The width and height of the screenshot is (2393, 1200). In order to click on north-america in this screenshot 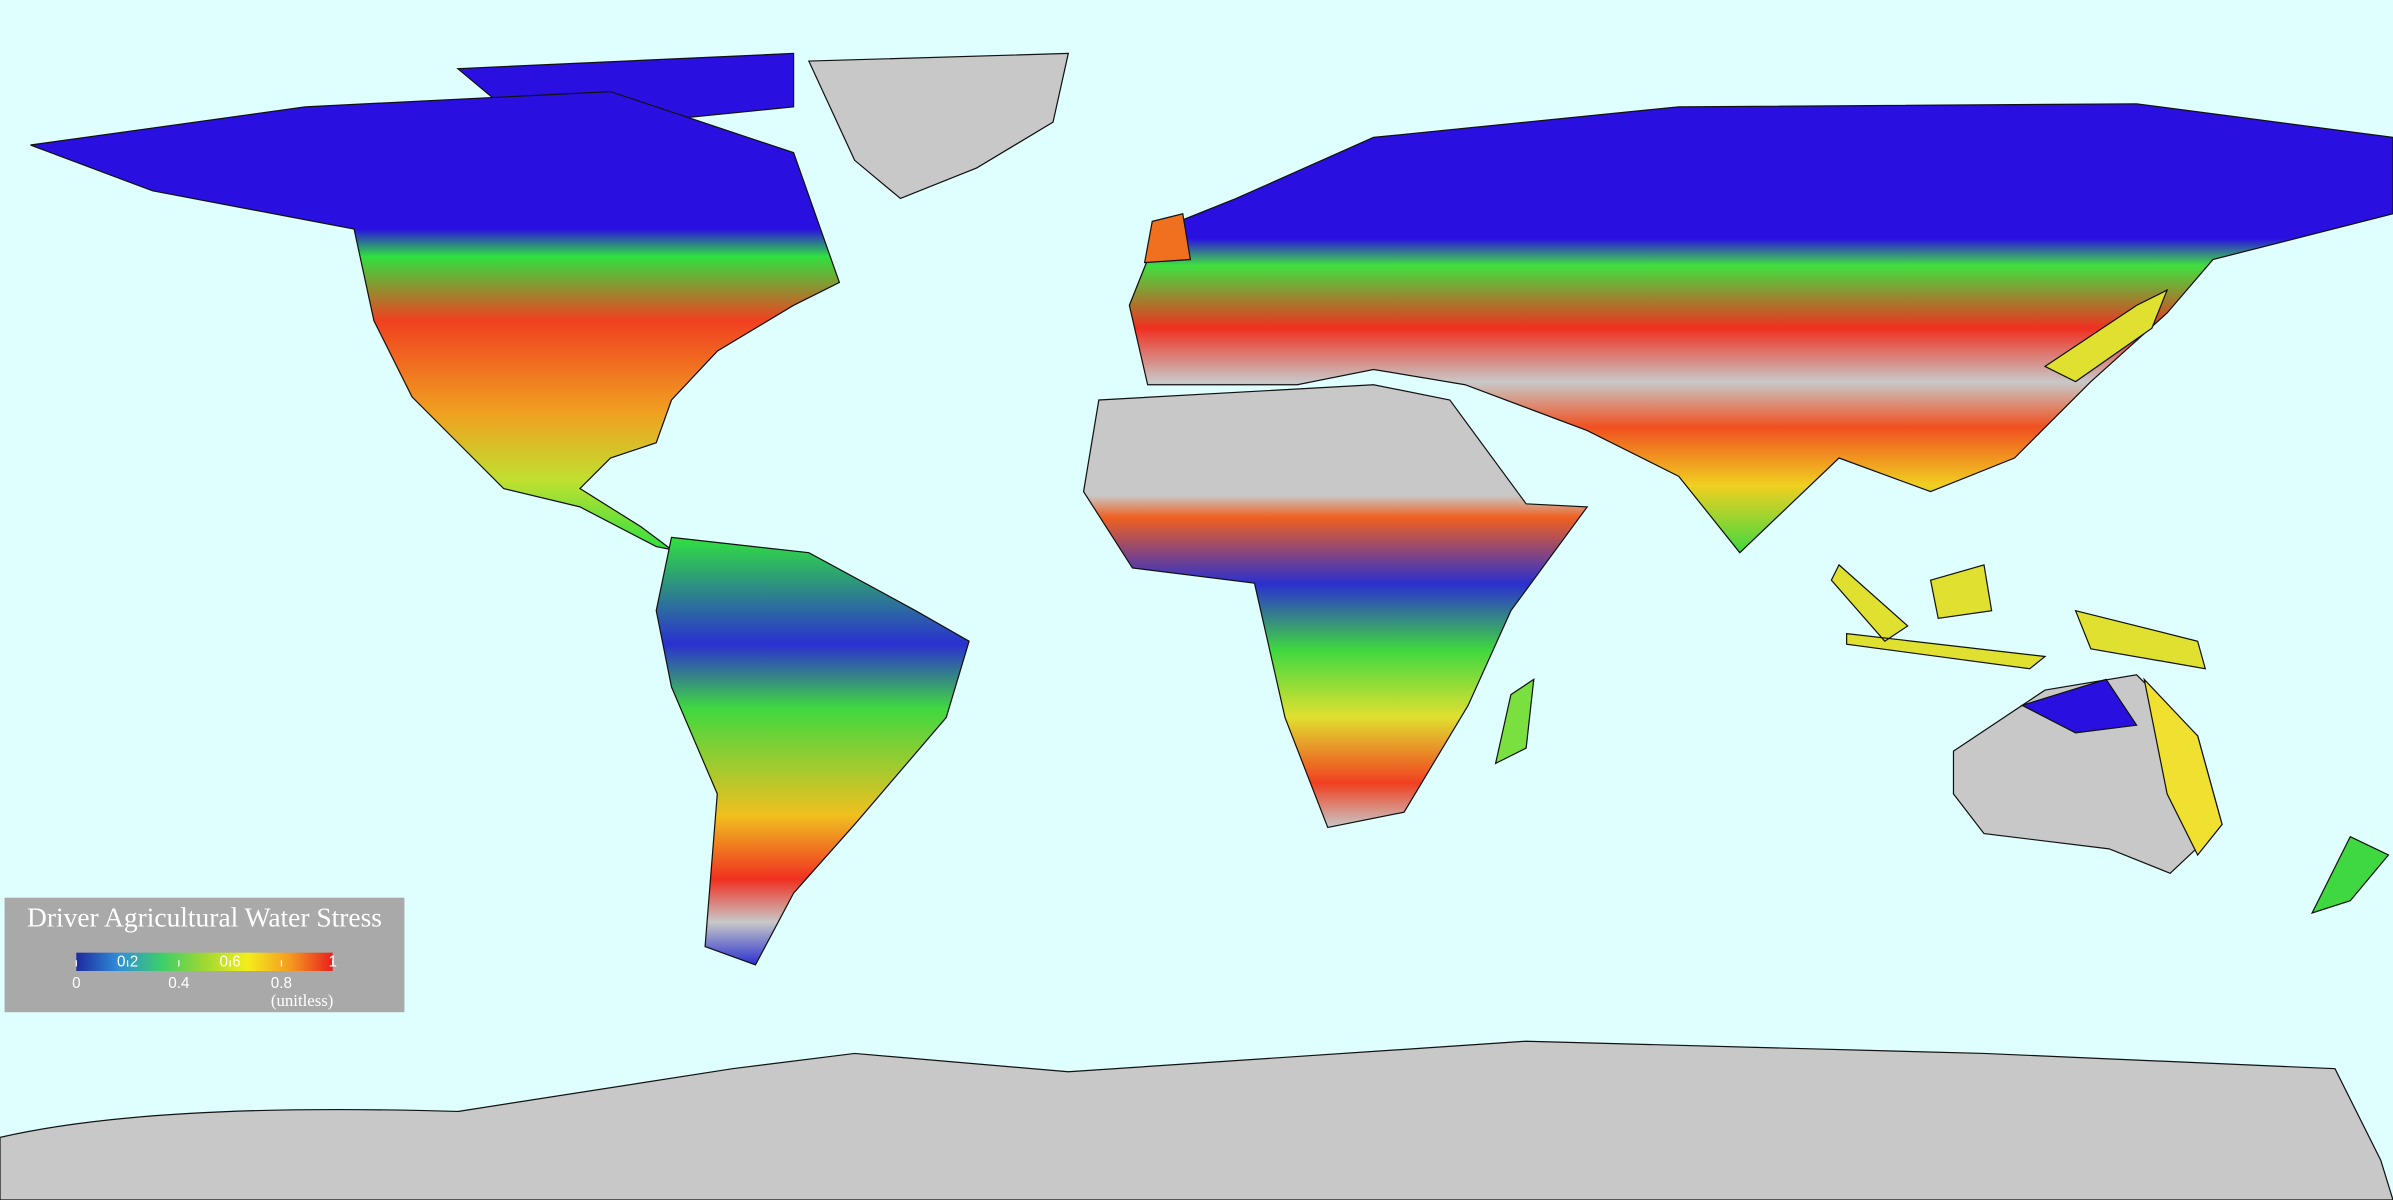, I will do `click(435, 320)`.